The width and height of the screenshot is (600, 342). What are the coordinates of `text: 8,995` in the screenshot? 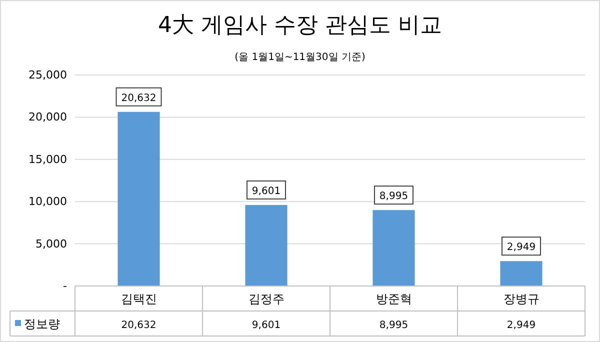 It's located at (393, 196).